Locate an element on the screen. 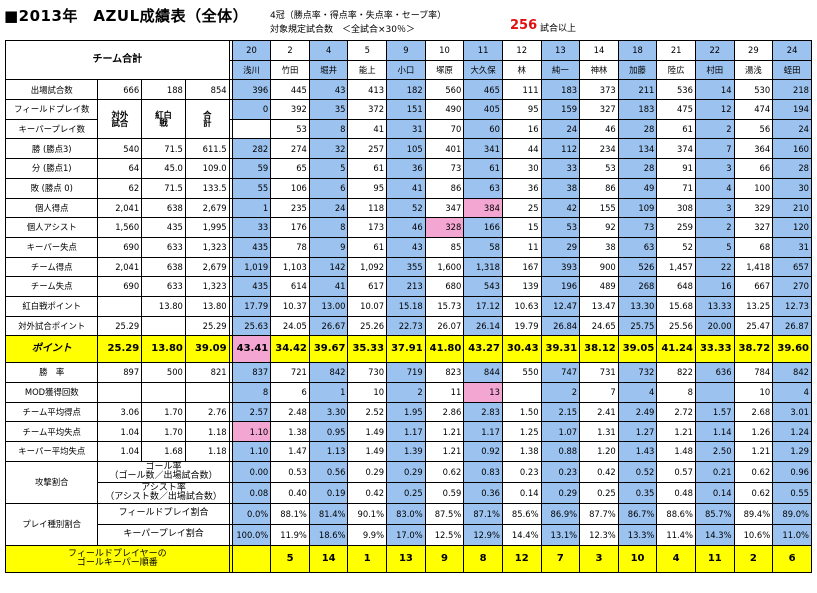  stat-cell: 13.47 is located at coordinates (599, 306).